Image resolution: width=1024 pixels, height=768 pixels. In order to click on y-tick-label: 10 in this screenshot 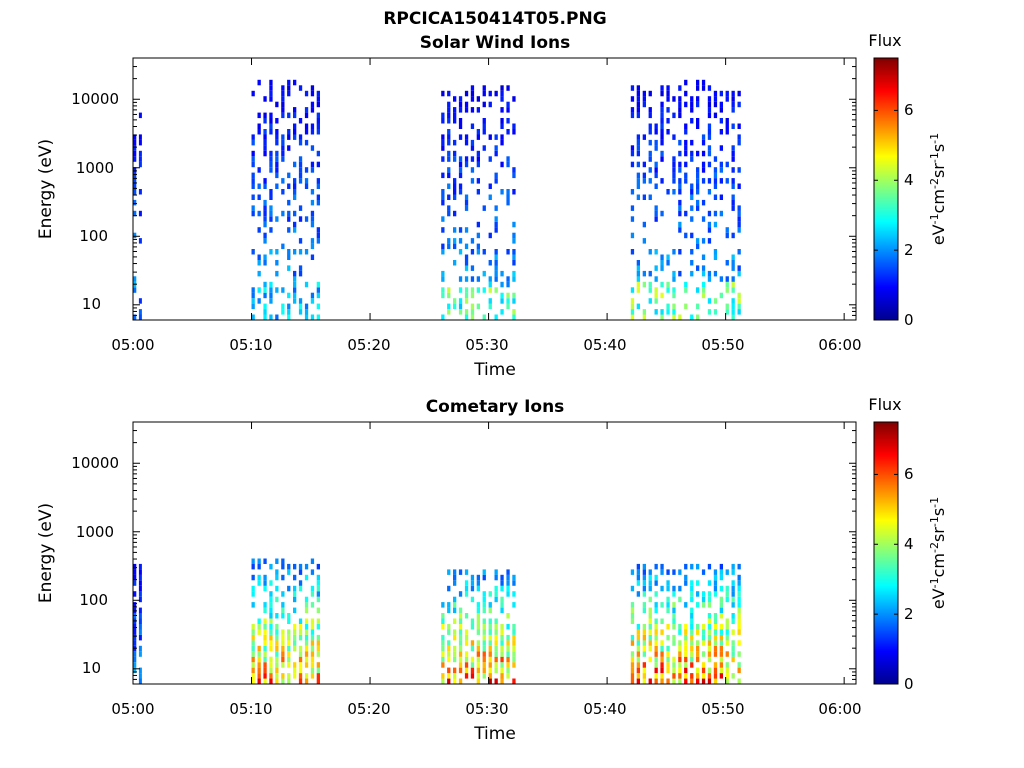, I will do `click(91, 668)`.